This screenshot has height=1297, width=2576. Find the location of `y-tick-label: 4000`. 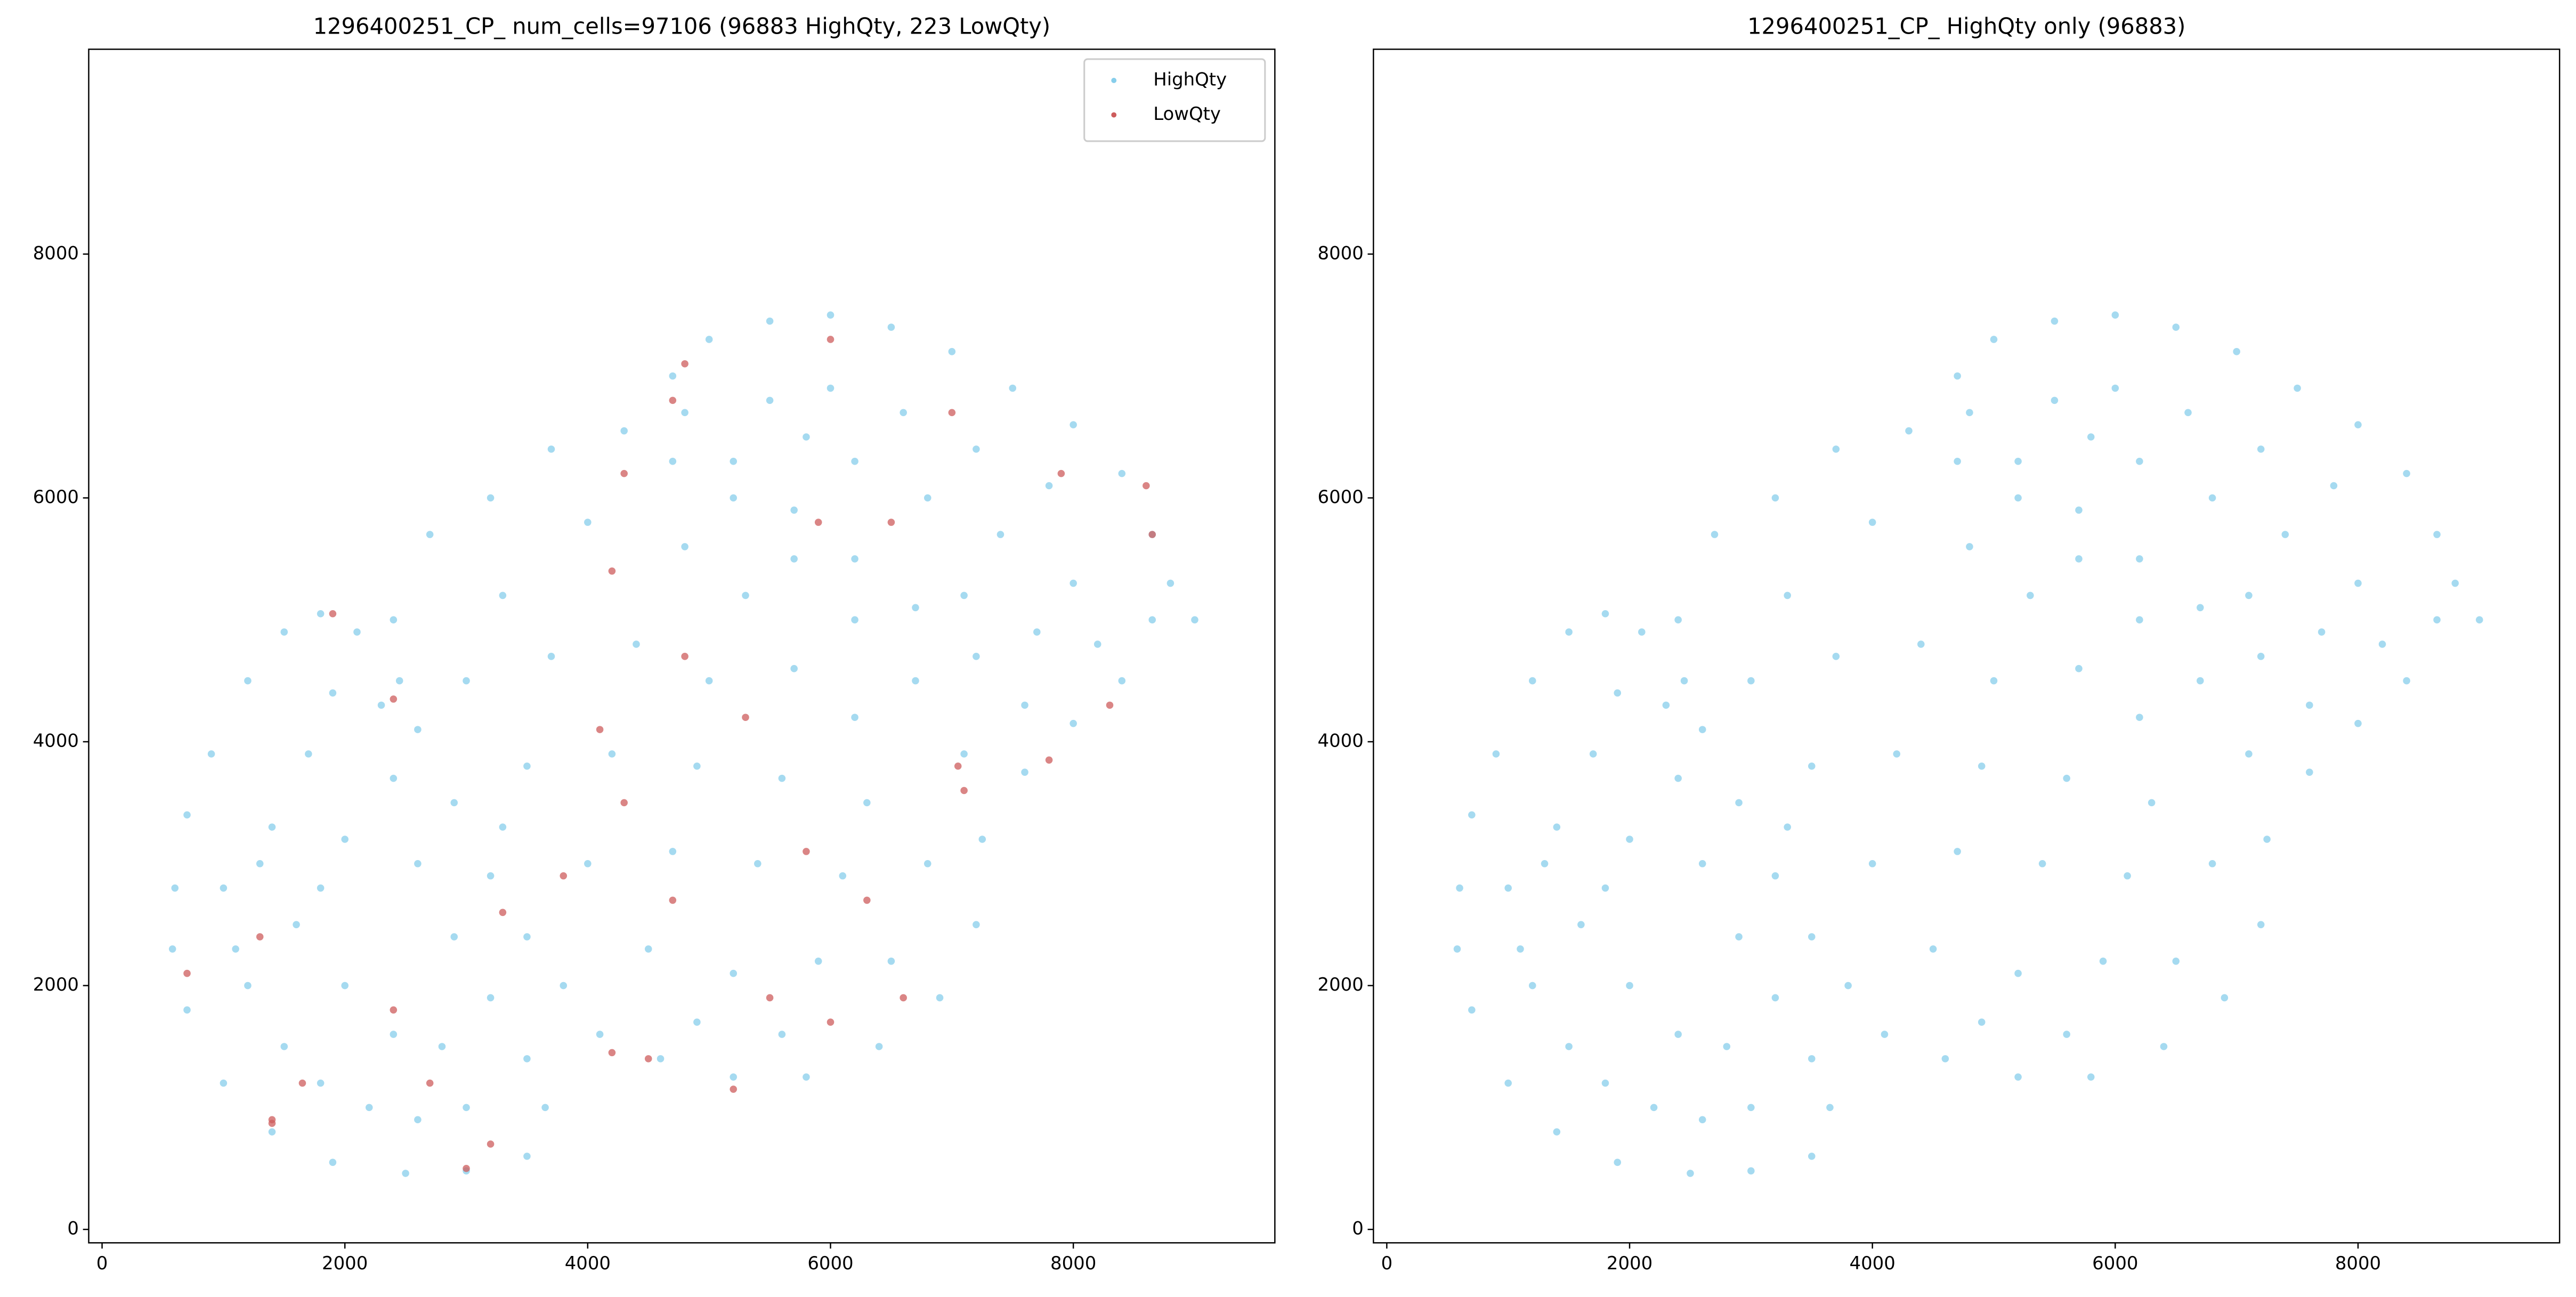

y-tick-label: 4000 is located at coordinates (56, 740).